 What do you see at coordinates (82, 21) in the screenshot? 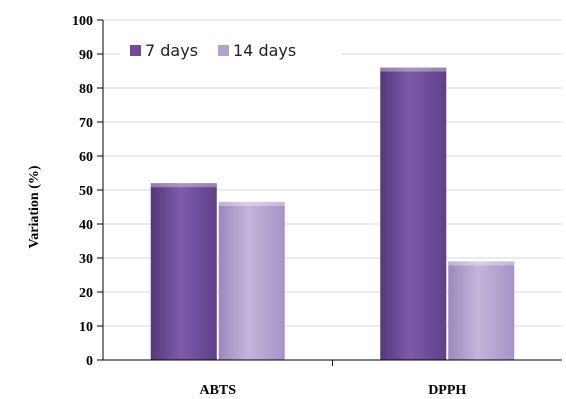
I see `y-tick-label: 100` at bounding box center [82, 21].